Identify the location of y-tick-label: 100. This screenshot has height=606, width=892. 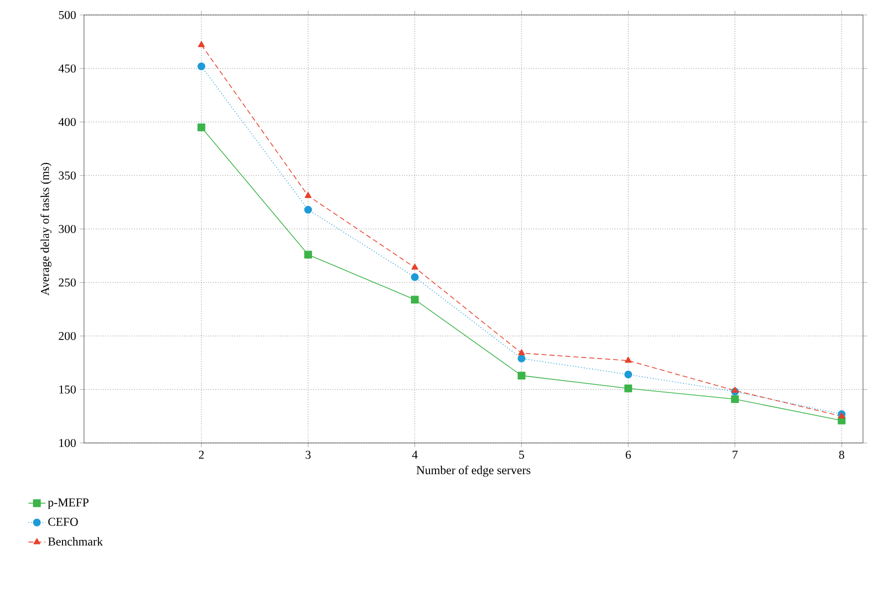
(67, 443).